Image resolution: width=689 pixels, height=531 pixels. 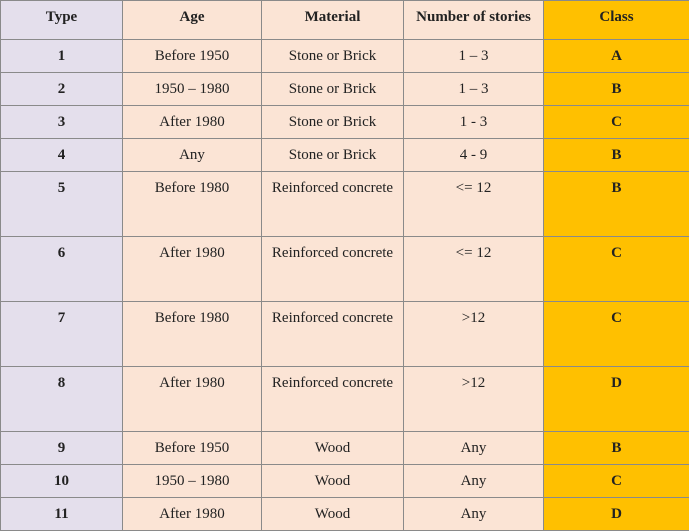 I want to click on table-row: 9 Before 1950 Wood Any B, so click(x=344, y=448).